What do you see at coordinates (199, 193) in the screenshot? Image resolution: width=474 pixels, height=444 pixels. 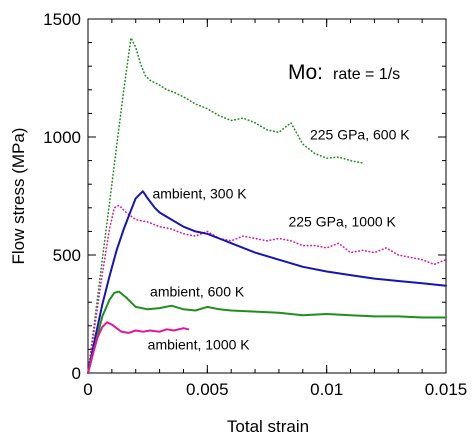 I see `series-annotation: ambient, 300 K` at bounding box center [199, 193].